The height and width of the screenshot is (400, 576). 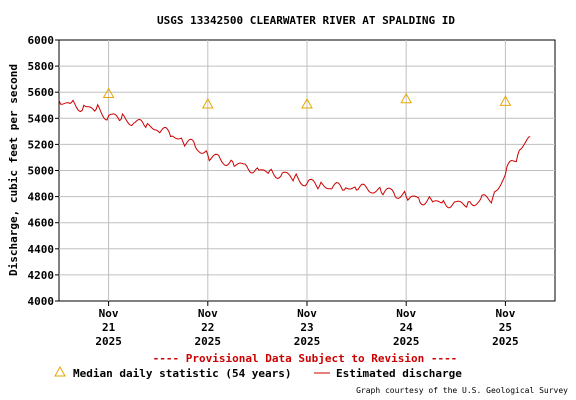 I want to click on legend-median-label: Median daily statistic (54 years), so click(x=182, y=373).